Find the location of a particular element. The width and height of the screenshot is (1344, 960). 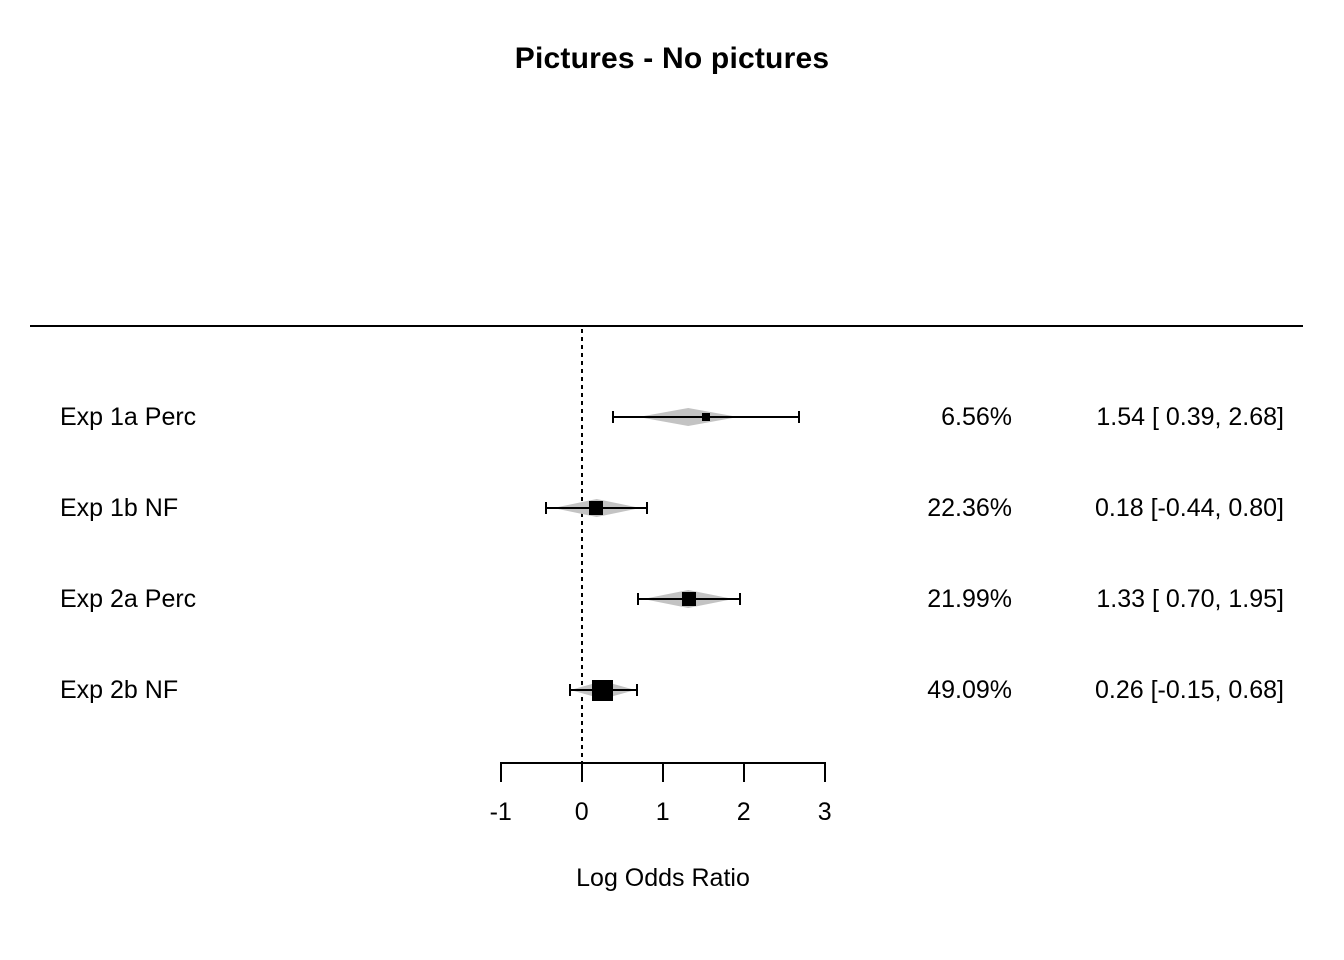

weight-value: 22.36% is located at coordinates (969, 508).